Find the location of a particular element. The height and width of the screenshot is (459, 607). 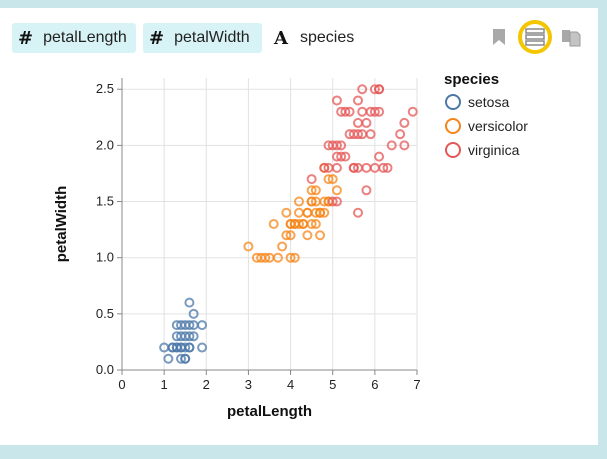

copy-icon is located at coordinates (571, 38).